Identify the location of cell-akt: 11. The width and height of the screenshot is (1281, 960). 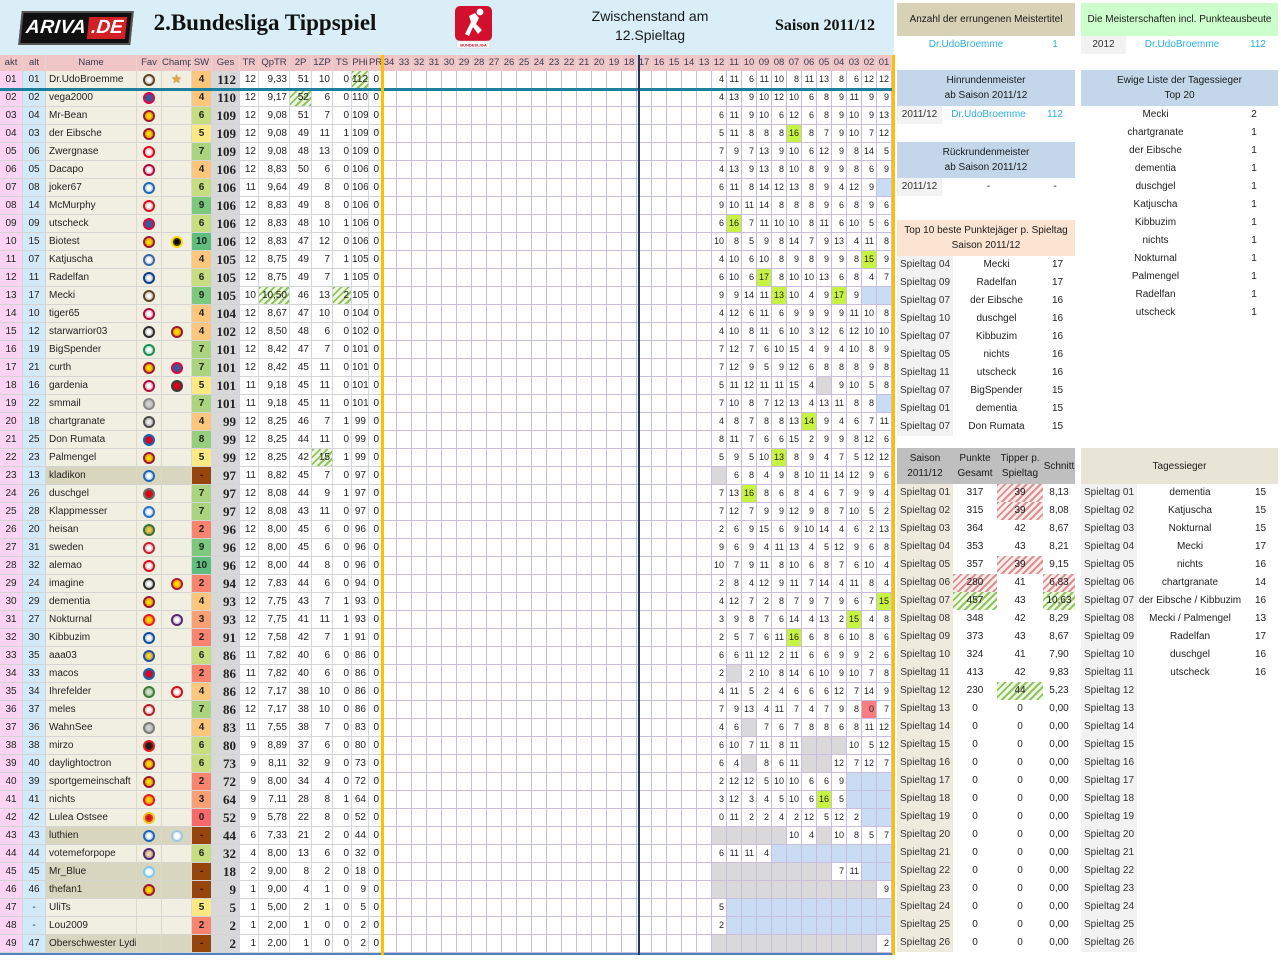
(11, 260).